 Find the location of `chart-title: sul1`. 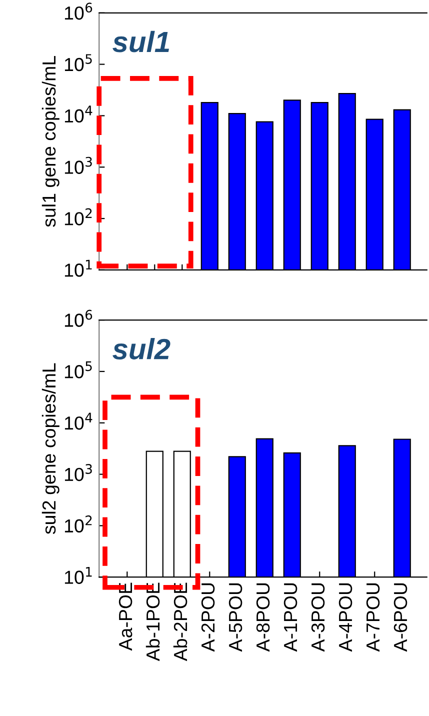

chart-title: sul1 is located at coordinates (141, 41).